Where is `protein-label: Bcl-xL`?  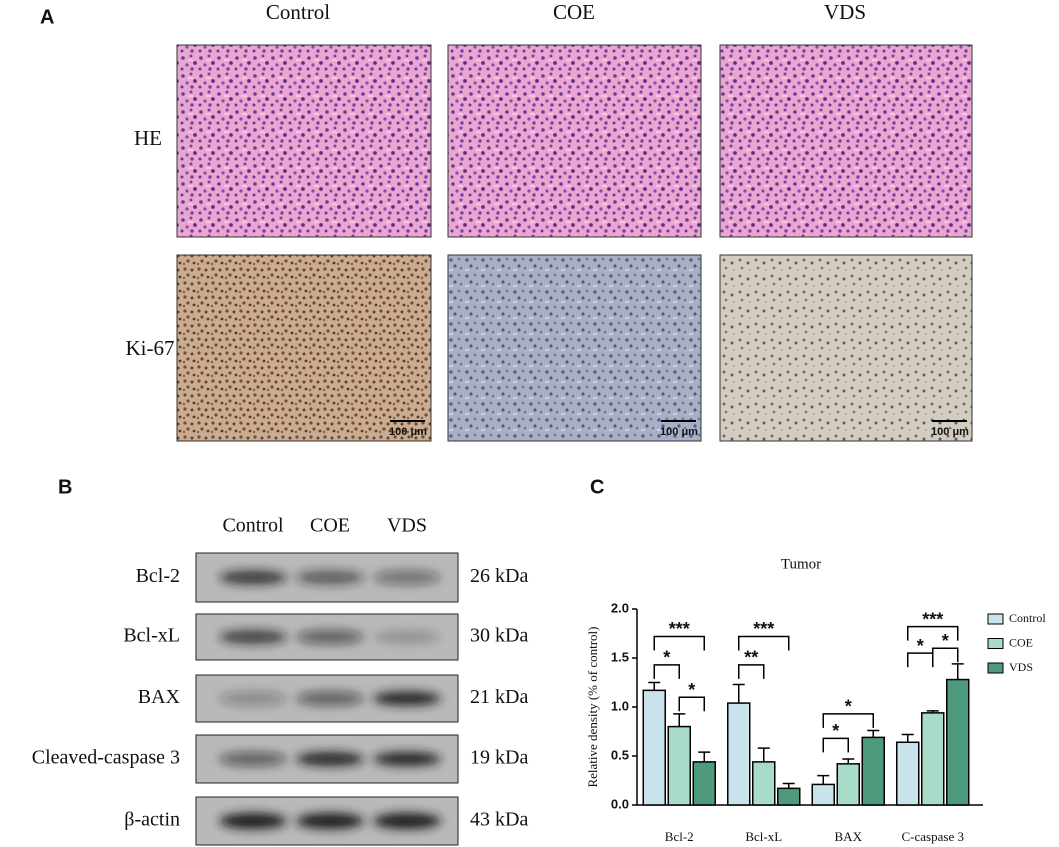 protein-label: Bcl-xL is located at coordinates (151, 636).